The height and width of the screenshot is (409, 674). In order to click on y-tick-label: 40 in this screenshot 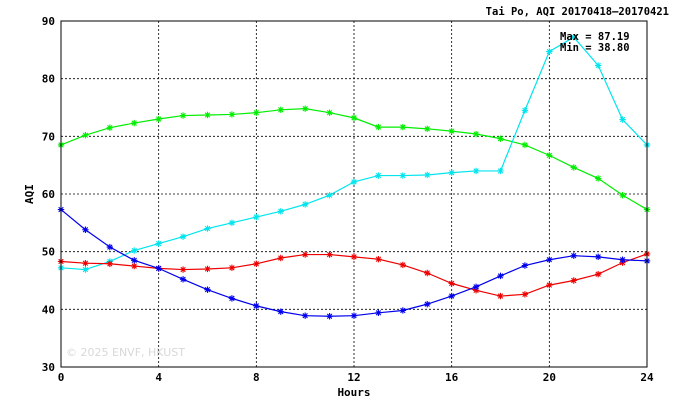, I will do `click(48, 309)`.